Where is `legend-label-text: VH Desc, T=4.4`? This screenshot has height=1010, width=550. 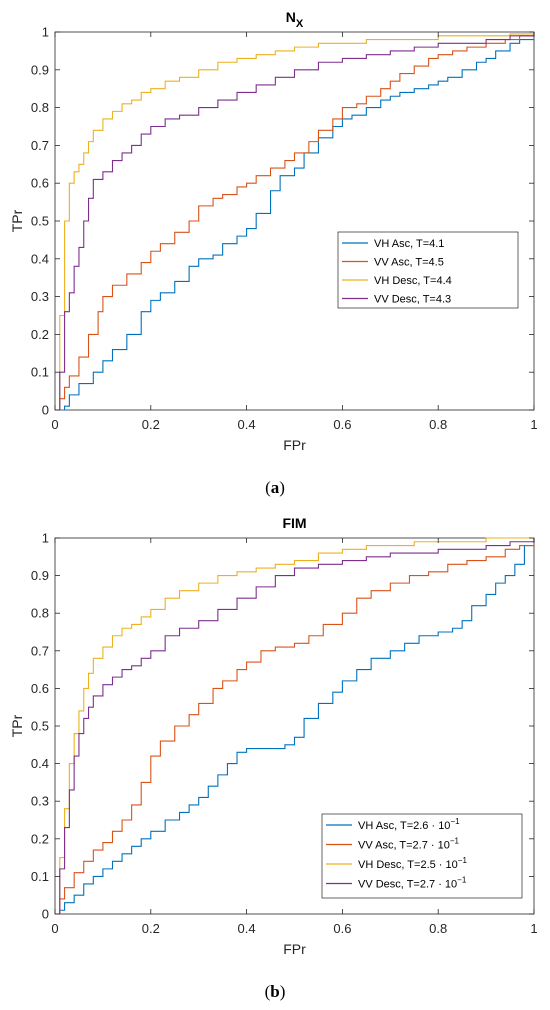 legend-label-text: VH Desc, T=4.4 is located at coordinates (413, 281).